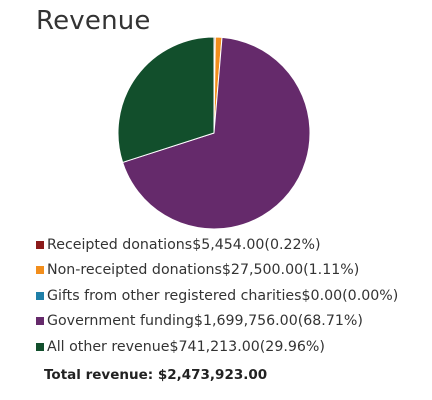  I want to click on legend-percent: (29.96%), so click(292, 346).